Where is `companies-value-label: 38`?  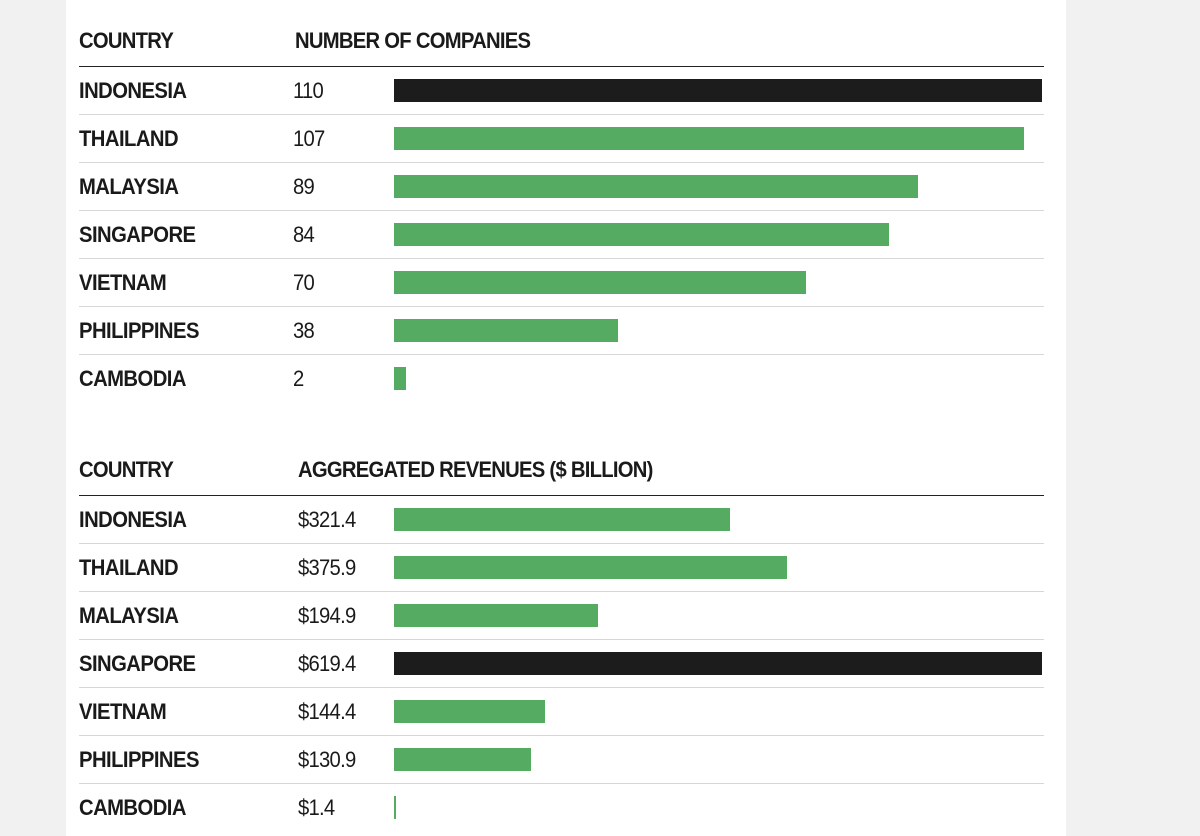 companies-value-label: 38 is located at coordinates (304, 330).